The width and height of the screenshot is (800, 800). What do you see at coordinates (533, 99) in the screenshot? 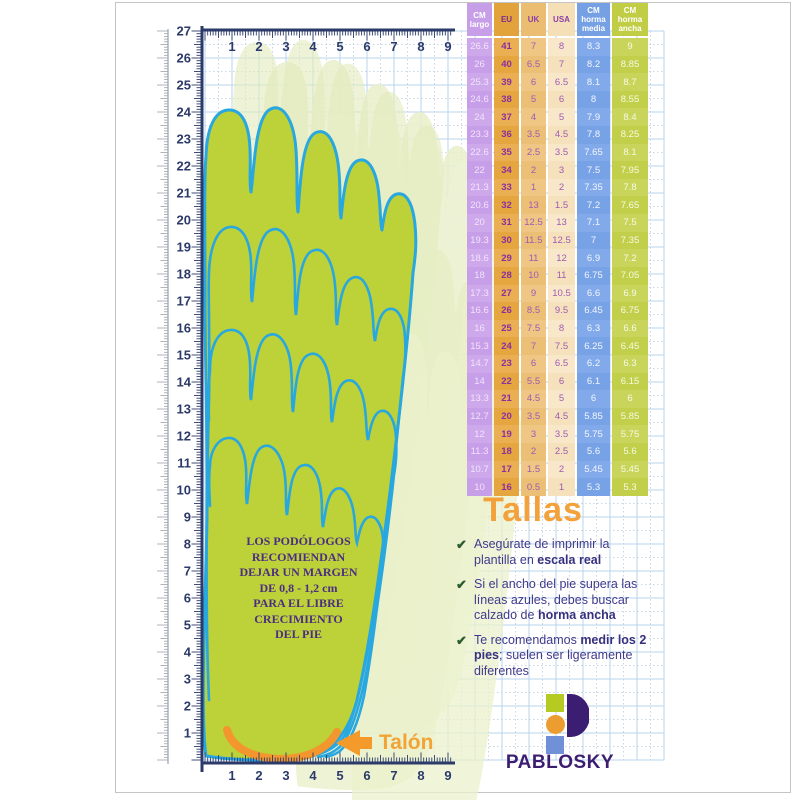
I see `table-cell: 5` at bounding box center [533, 99].